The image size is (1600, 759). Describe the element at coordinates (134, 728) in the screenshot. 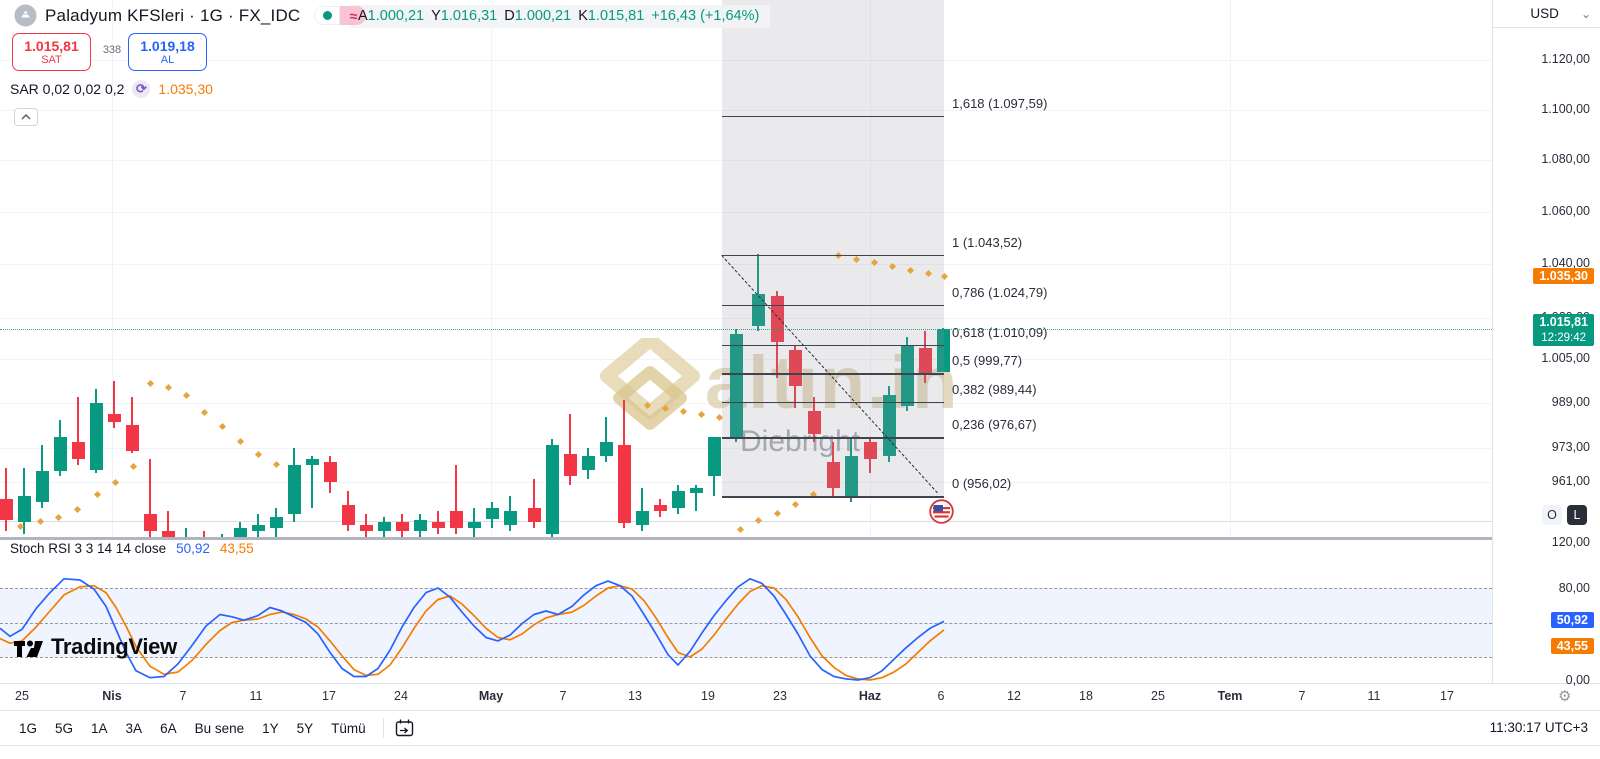

I see `range-button-3a: 3A` at that location.